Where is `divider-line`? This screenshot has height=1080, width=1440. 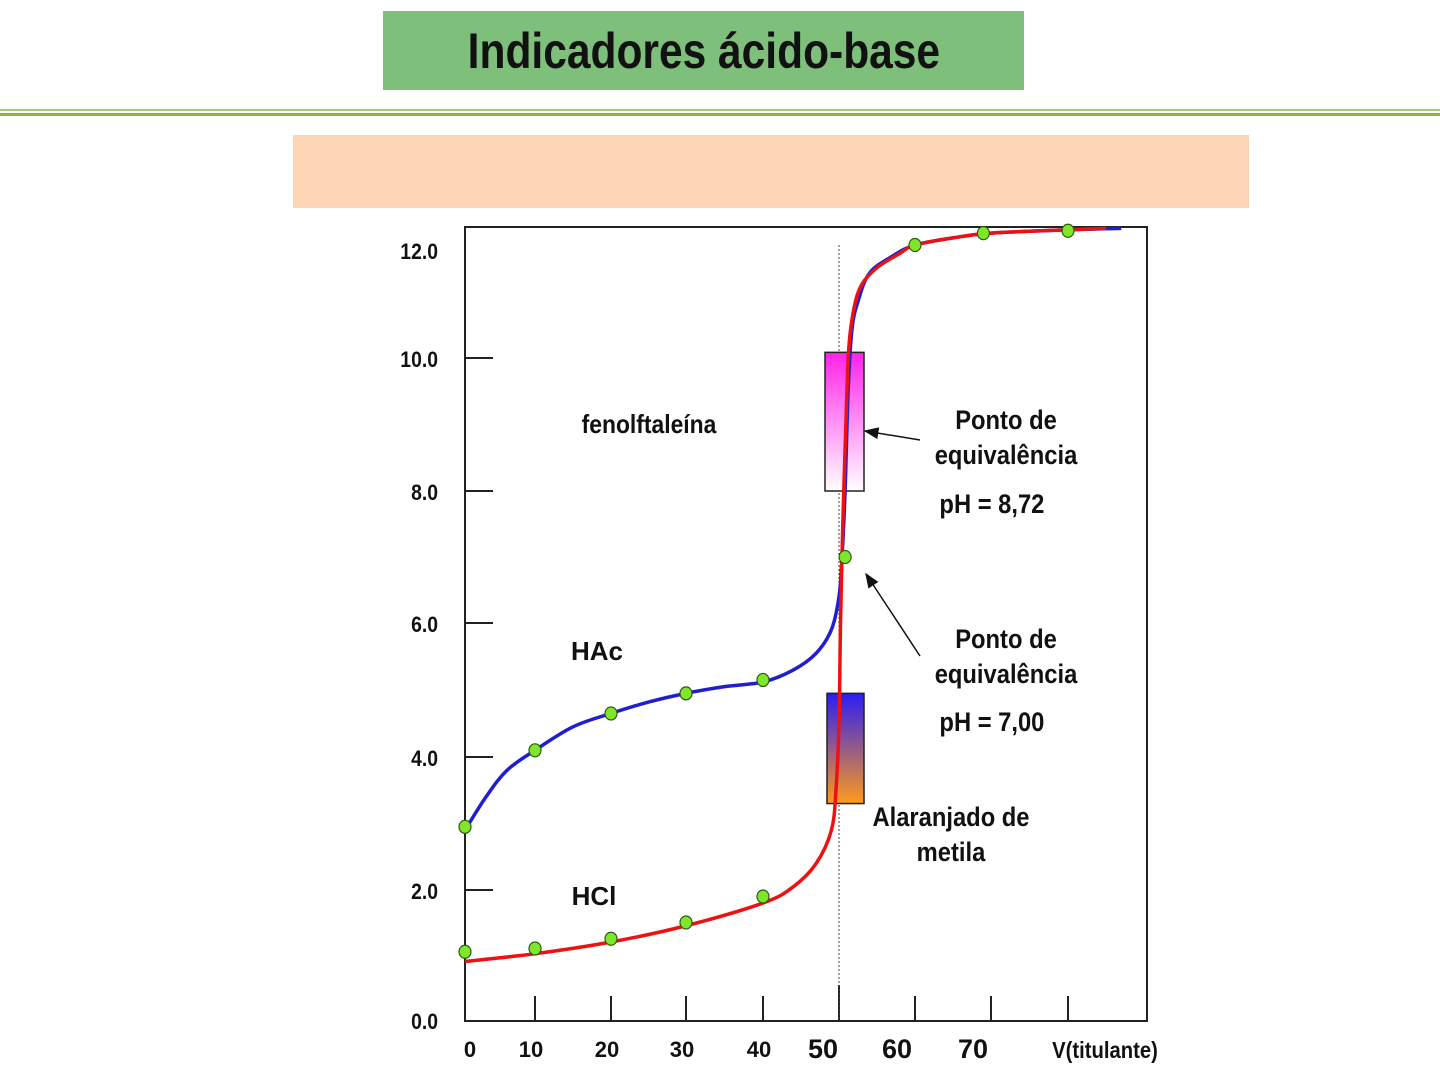 divider-line is located at coordinates (720, 110).